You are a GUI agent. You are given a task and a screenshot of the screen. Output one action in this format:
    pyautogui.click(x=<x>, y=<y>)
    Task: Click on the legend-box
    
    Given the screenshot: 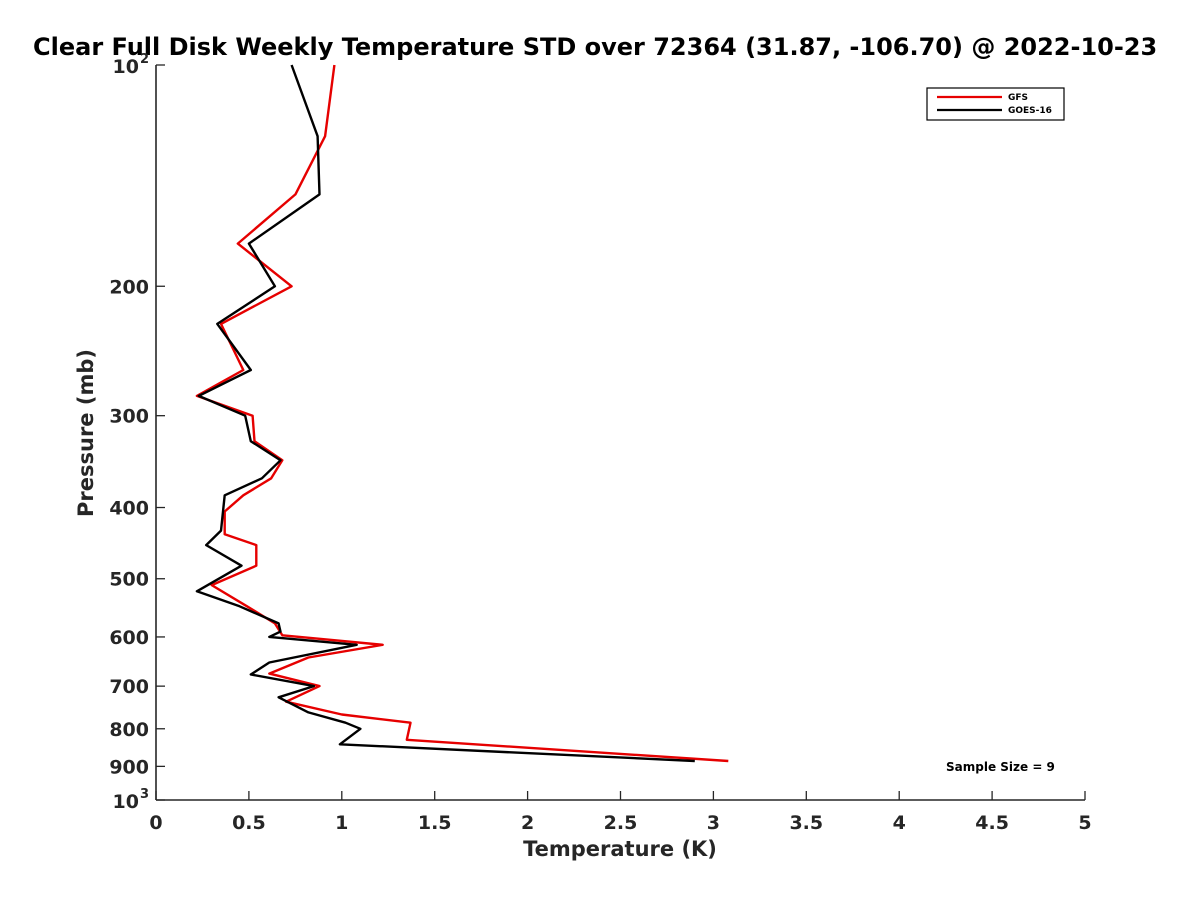 What is the action you would take?
    pyautogui.click(x=995, y=104)
    